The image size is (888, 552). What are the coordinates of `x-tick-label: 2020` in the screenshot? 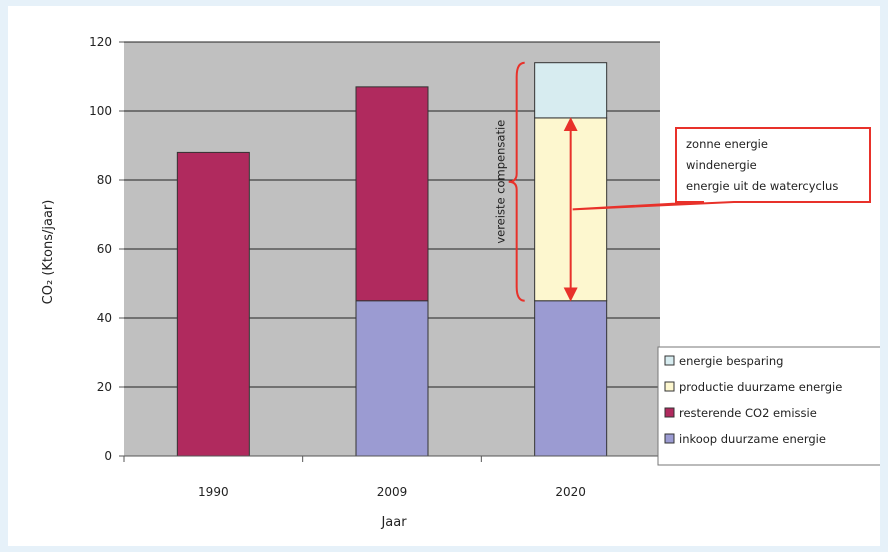 It's located at (570, 492).